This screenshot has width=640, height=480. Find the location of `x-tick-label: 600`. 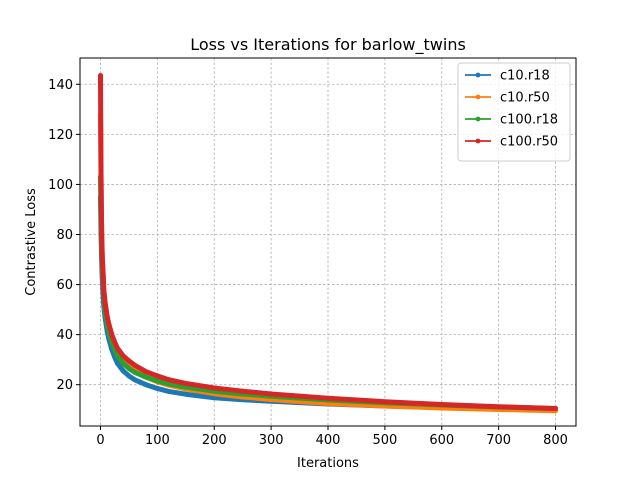

x-tick-label: 600 is located at coordinates (441, 440).